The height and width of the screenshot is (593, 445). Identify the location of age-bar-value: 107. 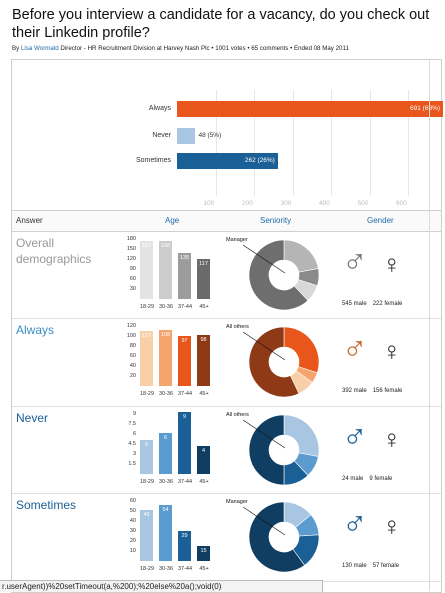
(146, 335).